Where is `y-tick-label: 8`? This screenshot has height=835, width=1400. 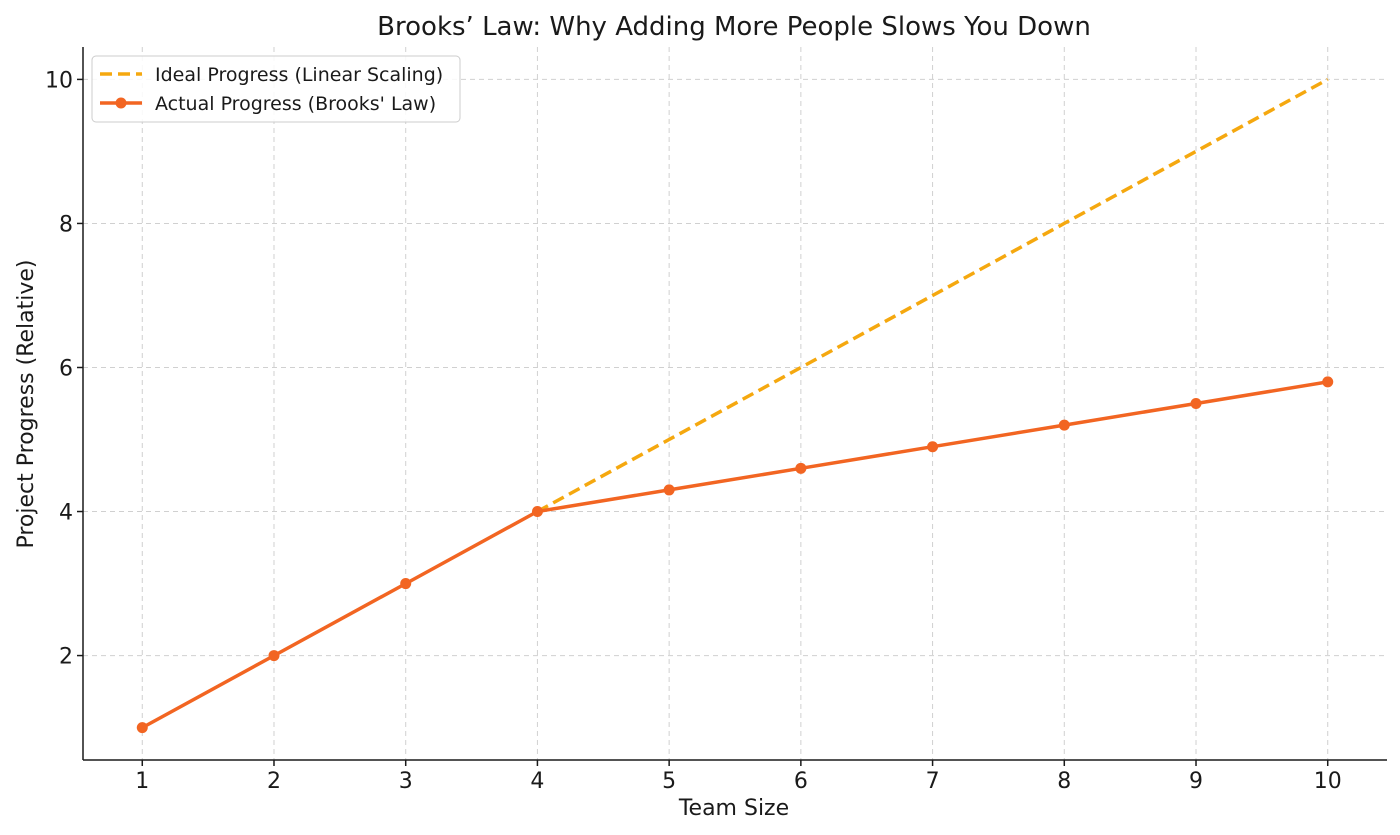
y-tick-label: 8 is located at coordinates (66, 224).